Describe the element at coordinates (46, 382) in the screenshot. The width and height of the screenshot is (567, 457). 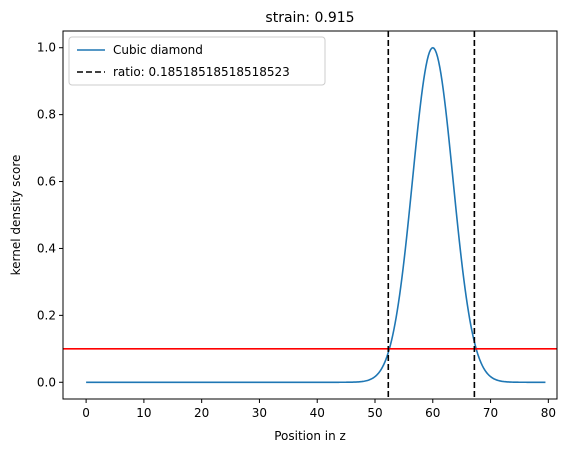
I see `y-tick-label: 0.0` at that location.